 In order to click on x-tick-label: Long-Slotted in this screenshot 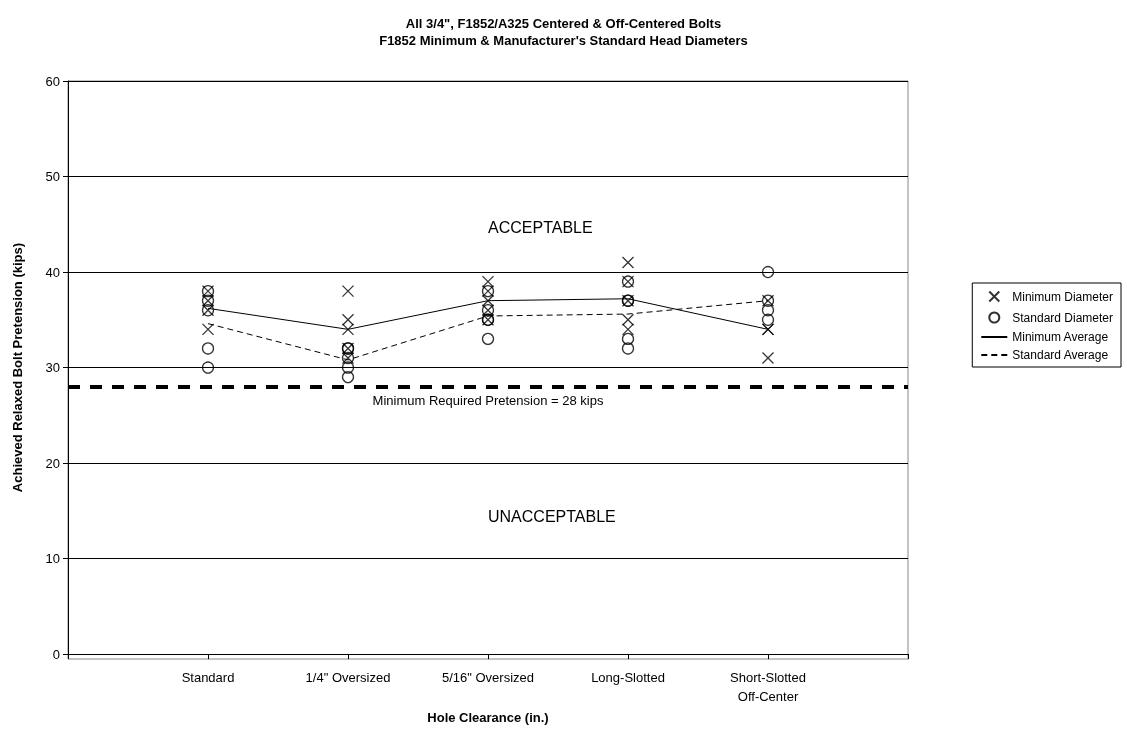, I will do `click(628, 678)`.